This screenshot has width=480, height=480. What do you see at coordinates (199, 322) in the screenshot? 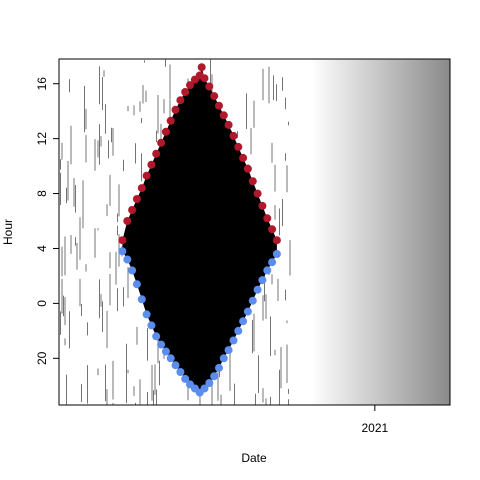
I see `lower-boundary-series` at bounding box center [199, 322].